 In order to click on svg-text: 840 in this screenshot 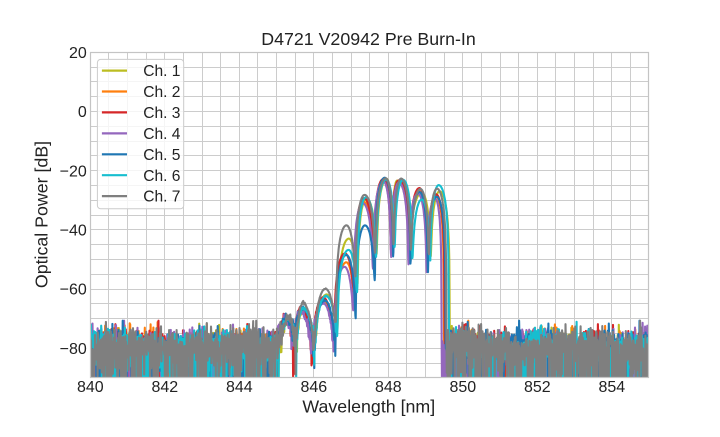, I will do `click(90, 387)`.